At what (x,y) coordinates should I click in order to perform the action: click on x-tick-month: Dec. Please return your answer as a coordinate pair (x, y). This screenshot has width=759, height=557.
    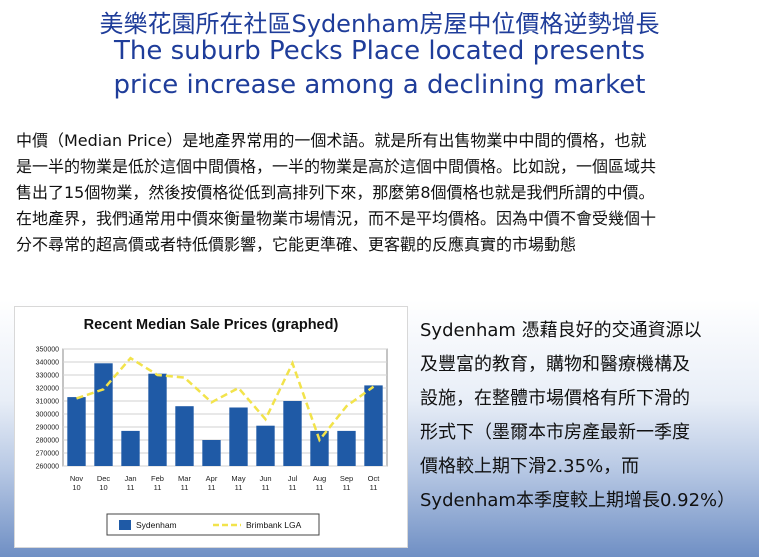
    Looking at the image, I should click on (104, 478).